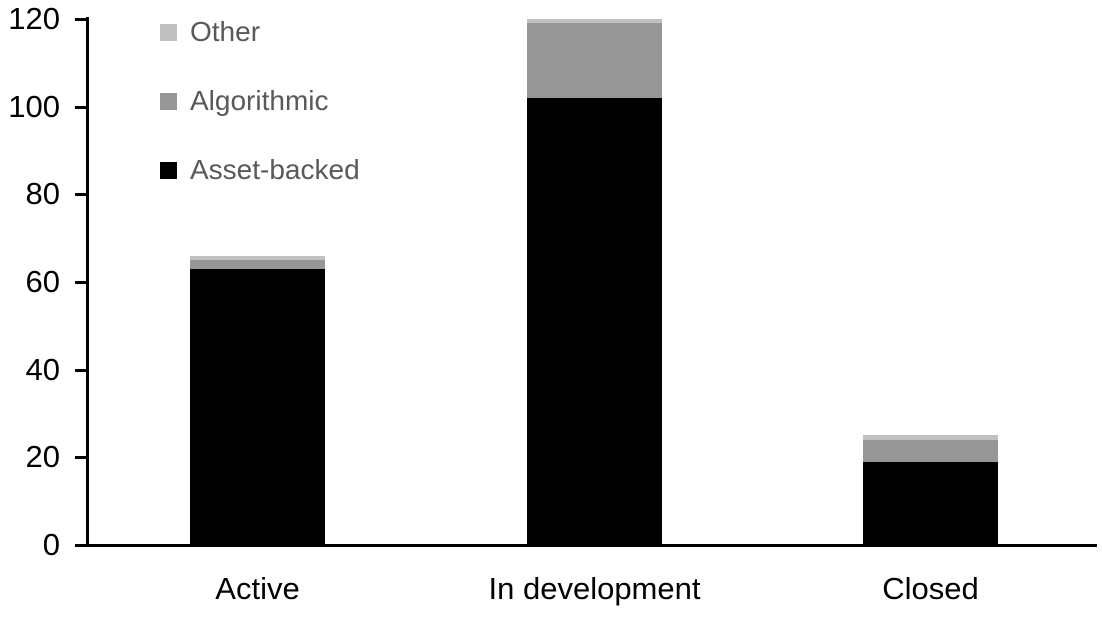 This screenshot has width=1102, height=618. What do you see at coordinates (42, 281) in the screenshot?
I see `y-axis-tick-label: 60` at bounding box center [42, 281].